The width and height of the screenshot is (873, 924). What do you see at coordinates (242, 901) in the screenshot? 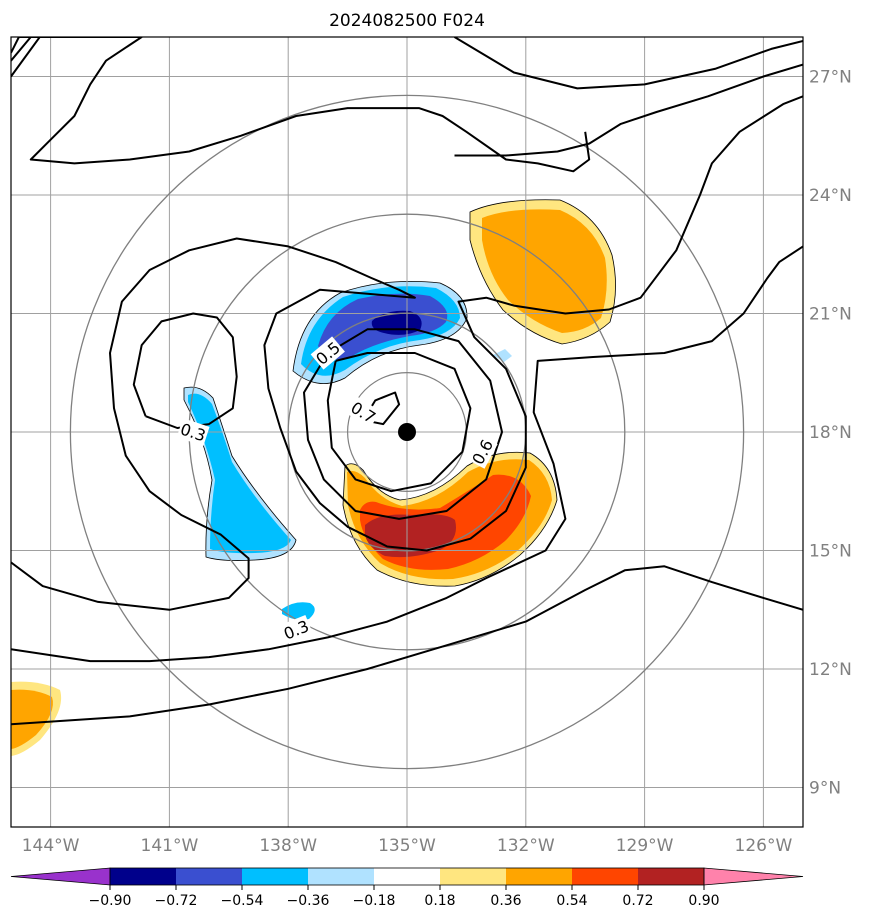
I see `colorbar-tick-label: −0.54` at bounding box center [242, 901].